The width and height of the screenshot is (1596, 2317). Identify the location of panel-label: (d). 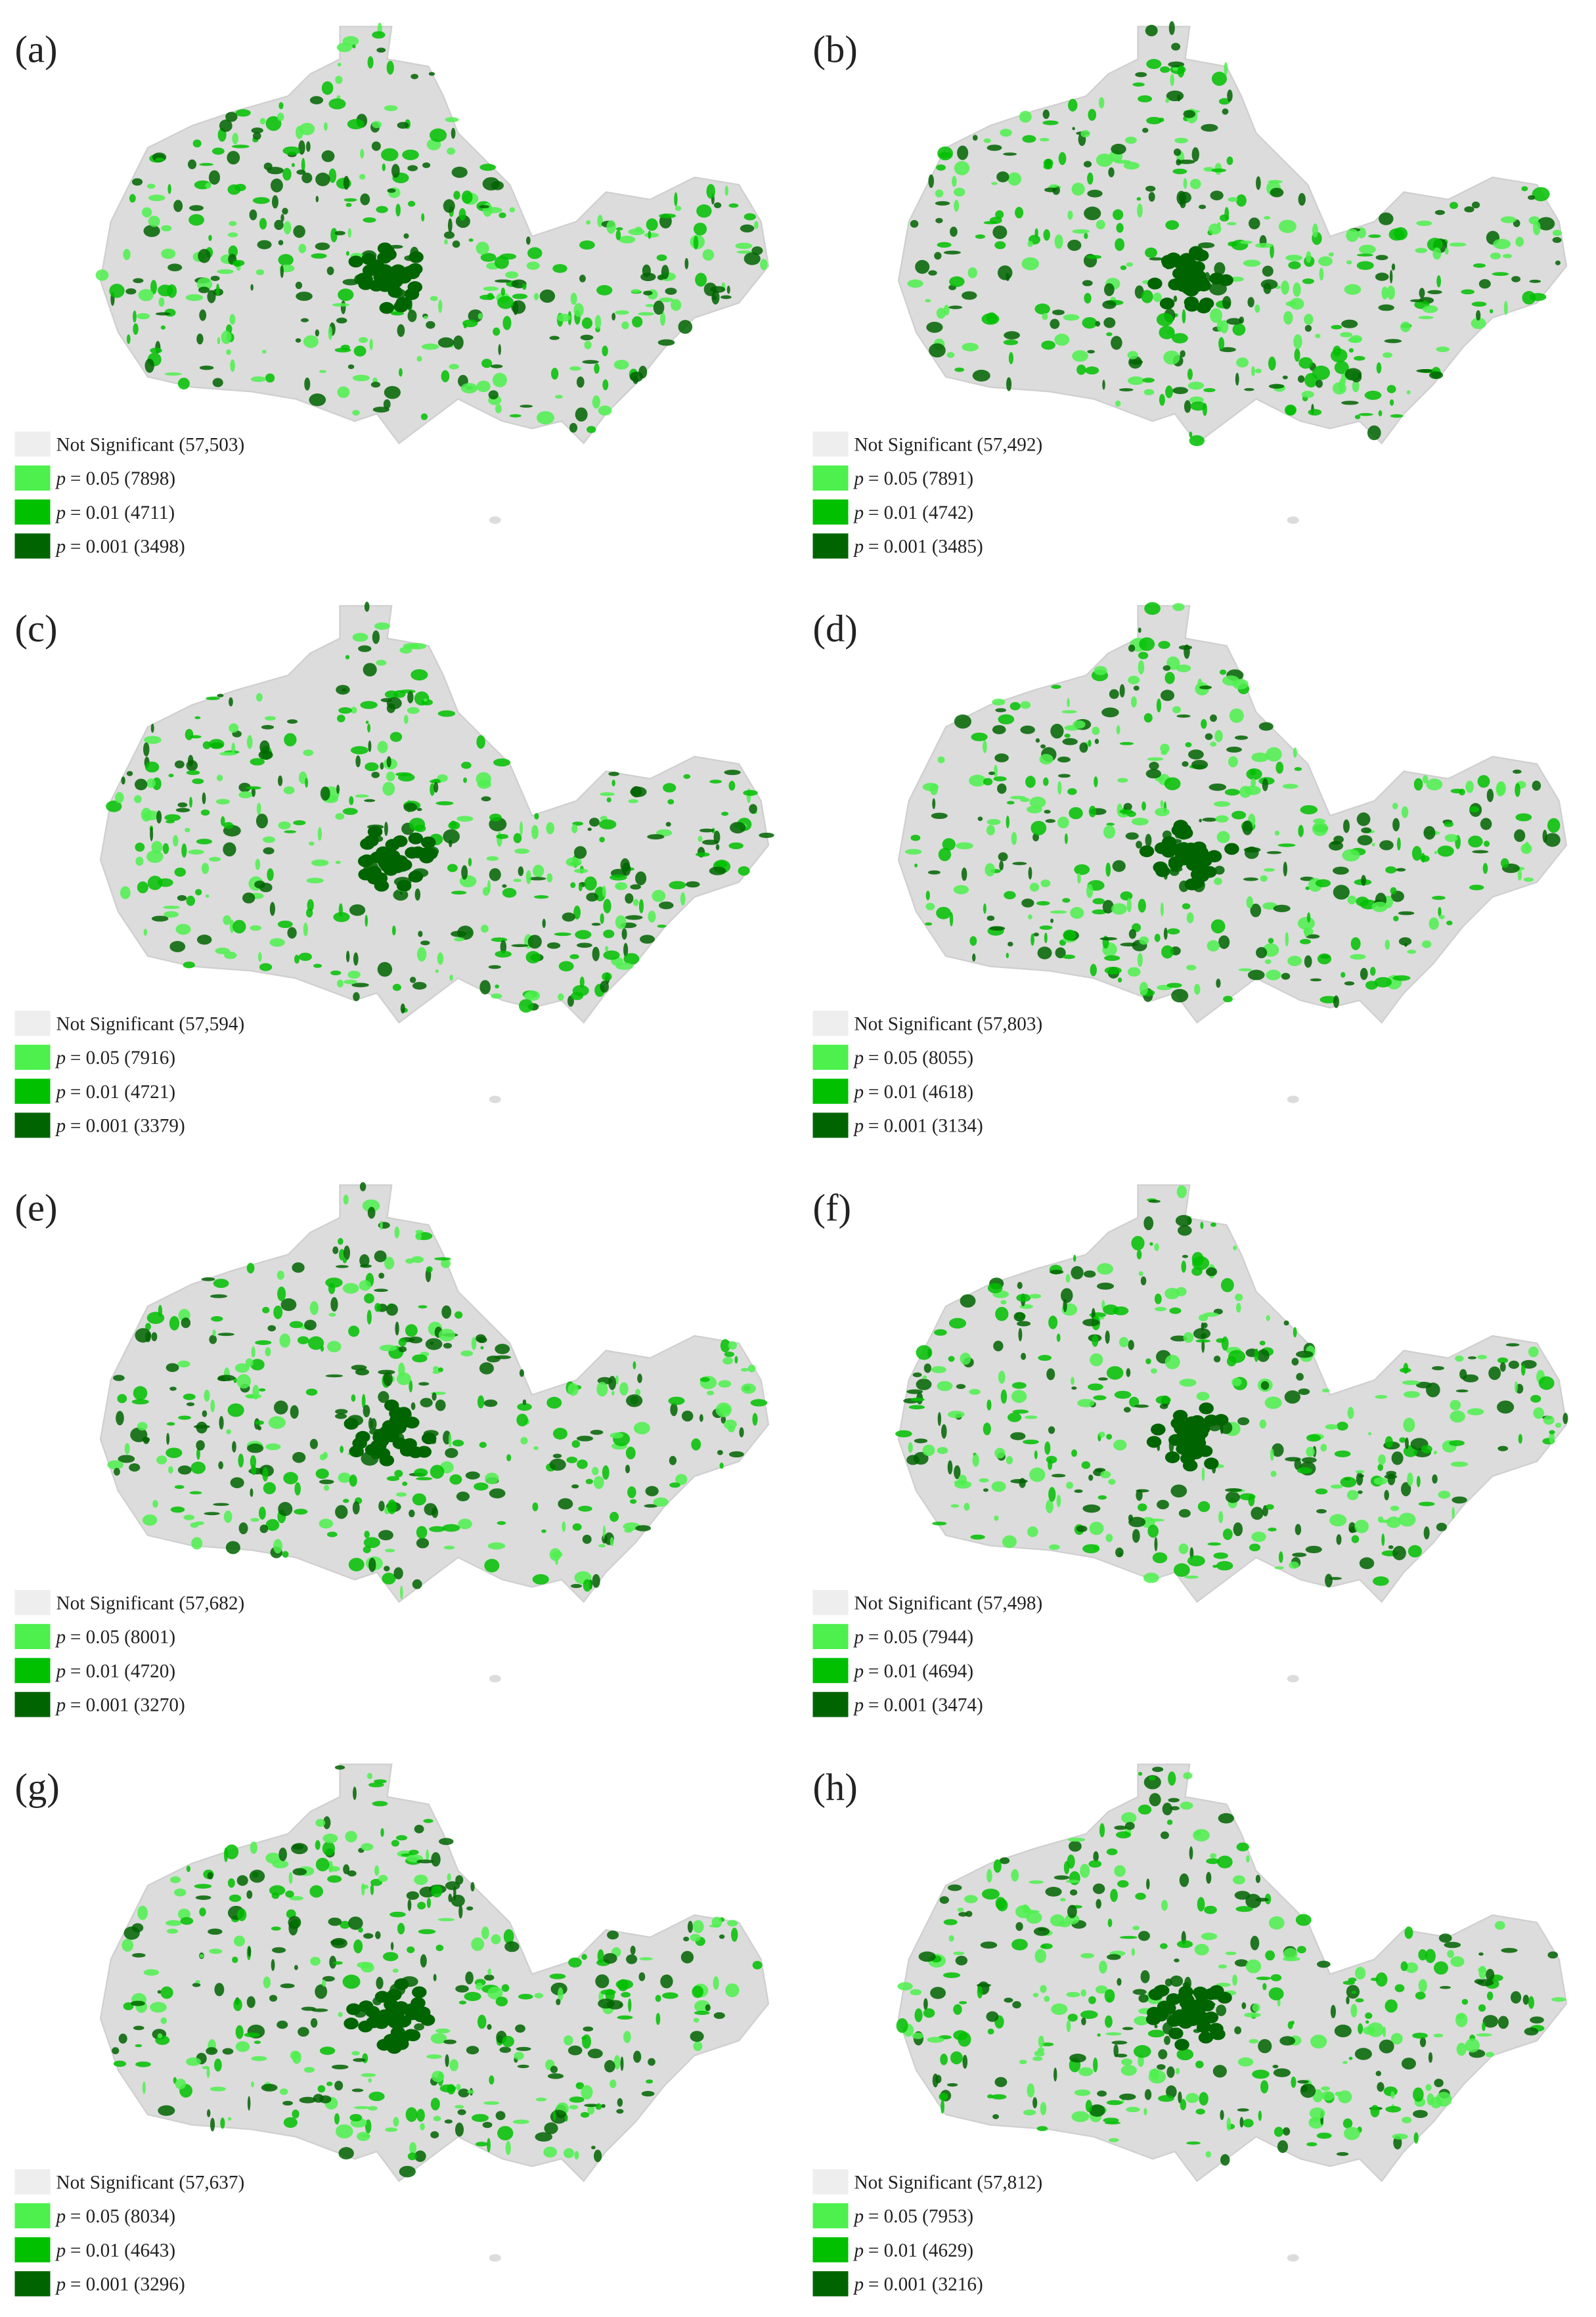
(835, 628).